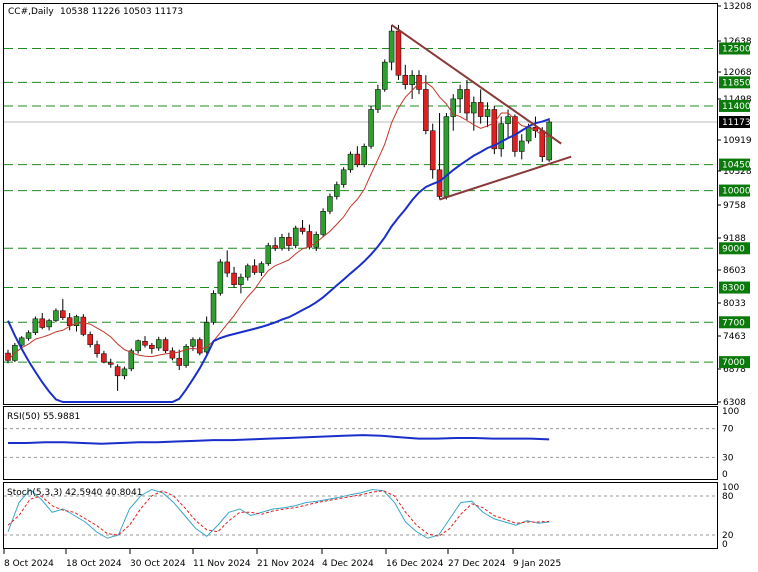  What do you see at coordinates (728, 497) in the screenshot?
I see `stoch-tick-label: 80` at bounding box center [728, 497].